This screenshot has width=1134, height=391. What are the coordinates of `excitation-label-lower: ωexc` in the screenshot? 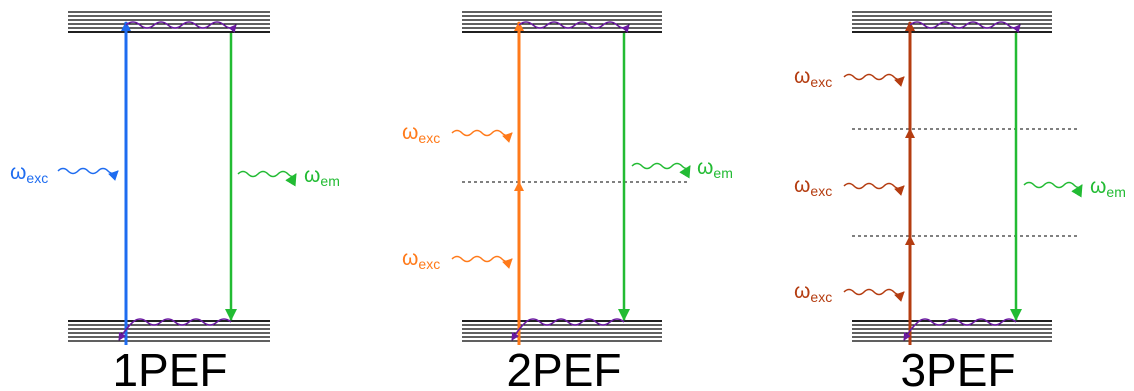 It's located at (421, 259).